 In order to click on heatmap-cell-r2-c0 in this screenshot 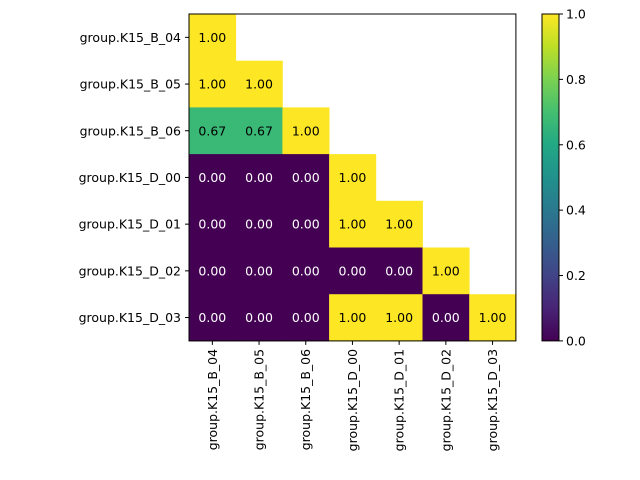, I will do `click(213, 131)`.